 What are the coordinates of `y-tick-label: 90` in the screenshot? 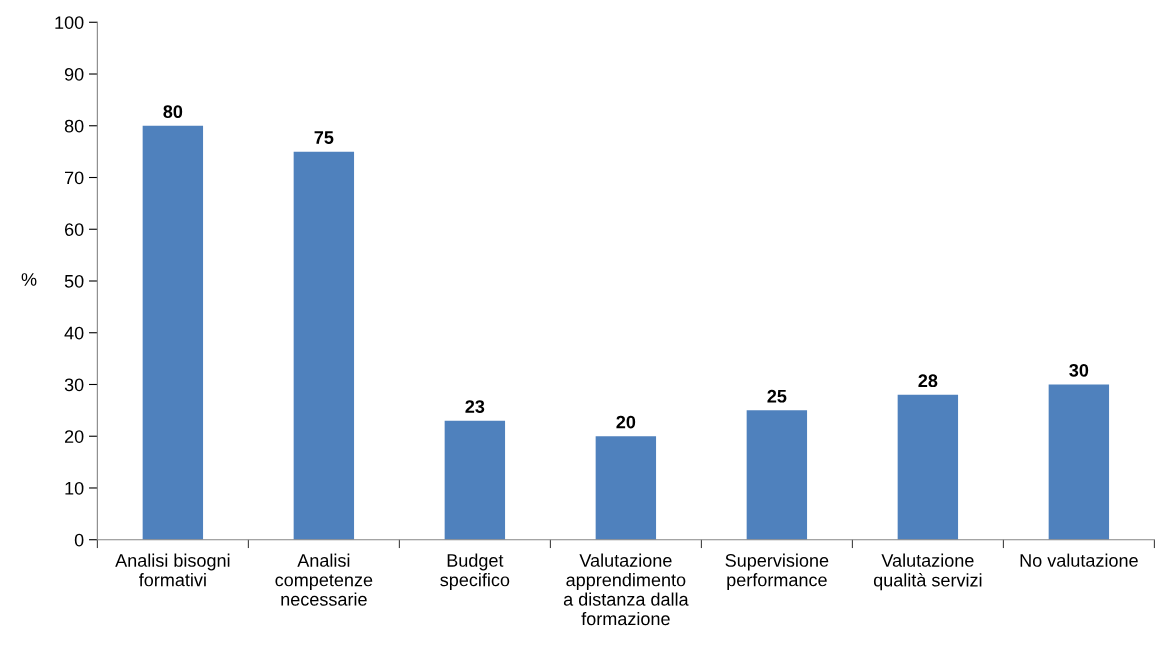 It's located at (74, 74).